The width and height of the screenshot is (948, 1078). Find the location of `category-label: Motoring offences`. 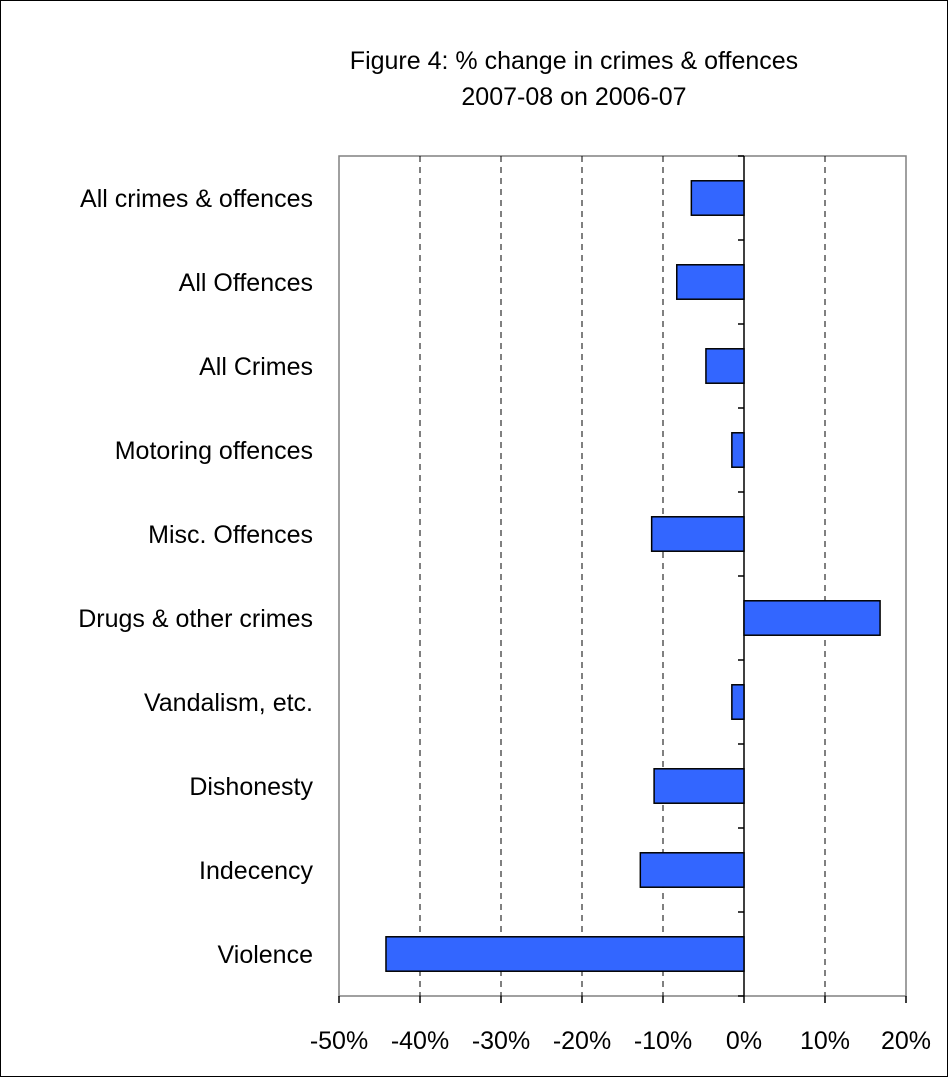

category-label: Motoring offences is located at coordinates (214, 451).